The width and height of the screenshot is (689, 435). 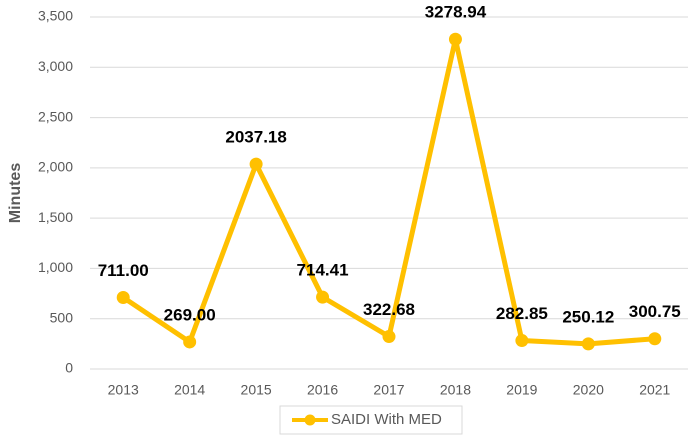 I want to click on y-tick-label: 2,000, so click(x=55, y=167).